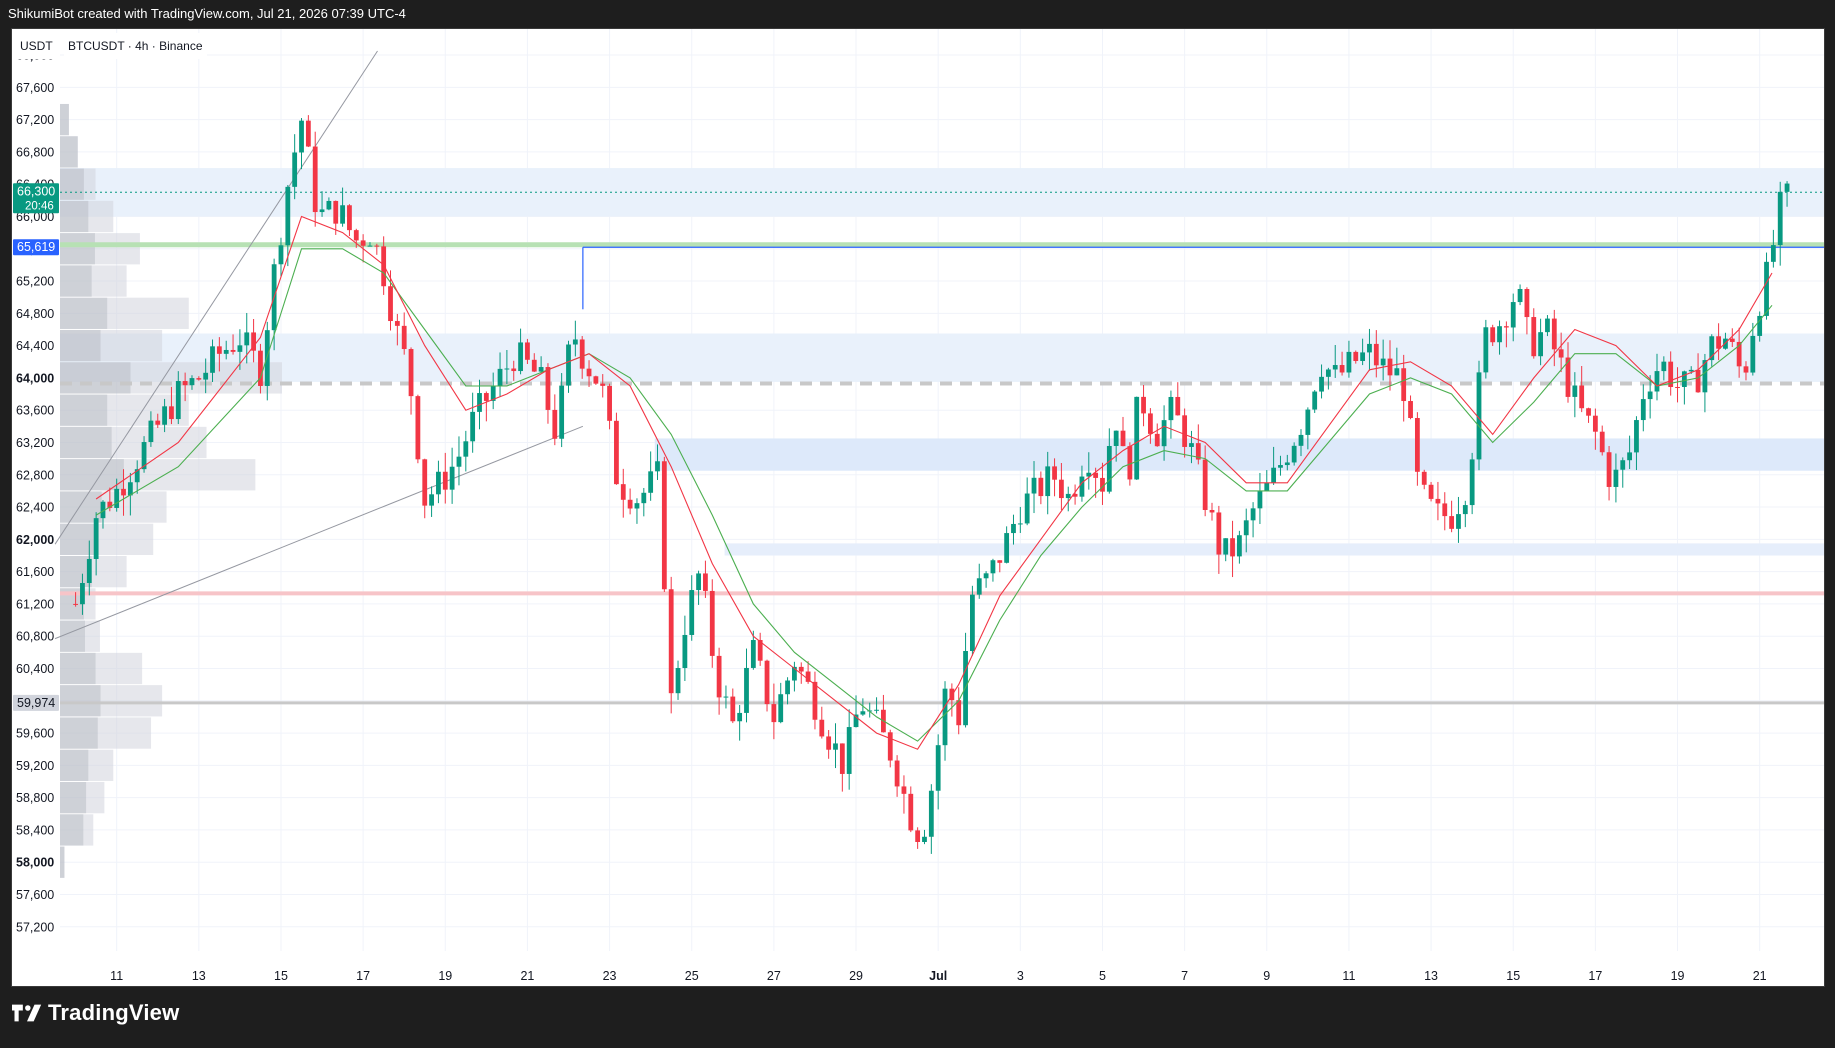 The width and height of the screenshot is (1835, 1048). What do you see at coordinates (135, 46) in the screenshot?
I see `symbol-label: BTCUSDT · 4h · Binance` at bounding box center [135, 46].